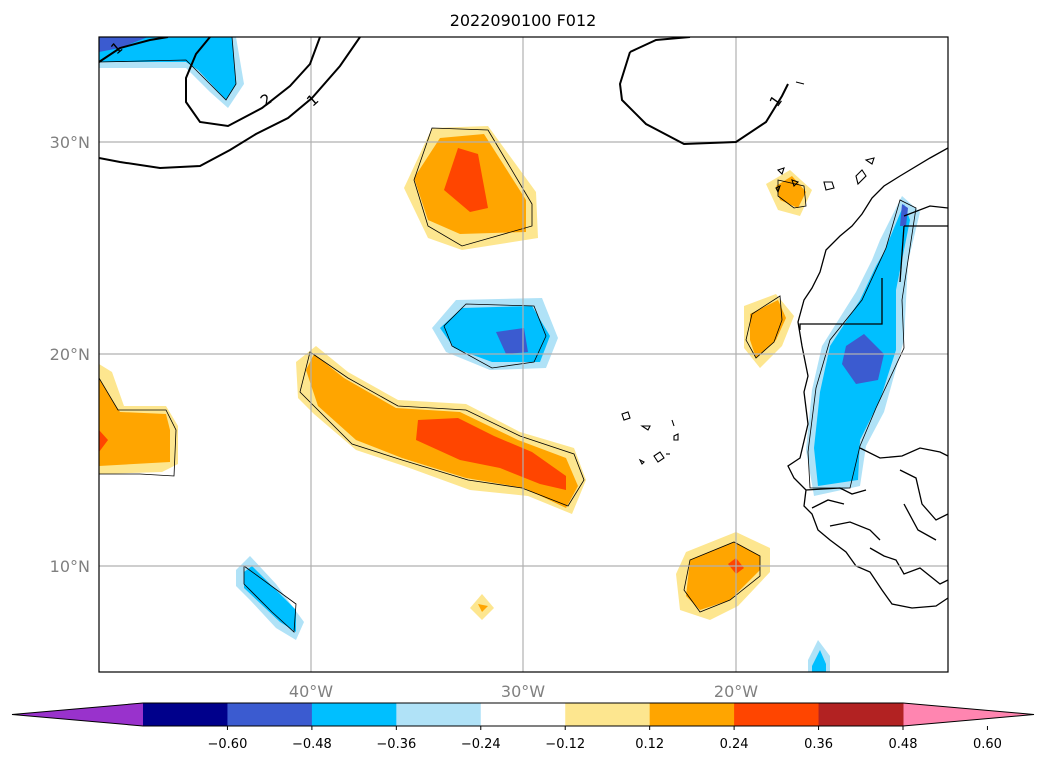 This screenshot has width=1047, height=765. Describe the element at coordinates (228, 744) in the screenshot. I see `colorbar-tick-label: −0.60` at that location.